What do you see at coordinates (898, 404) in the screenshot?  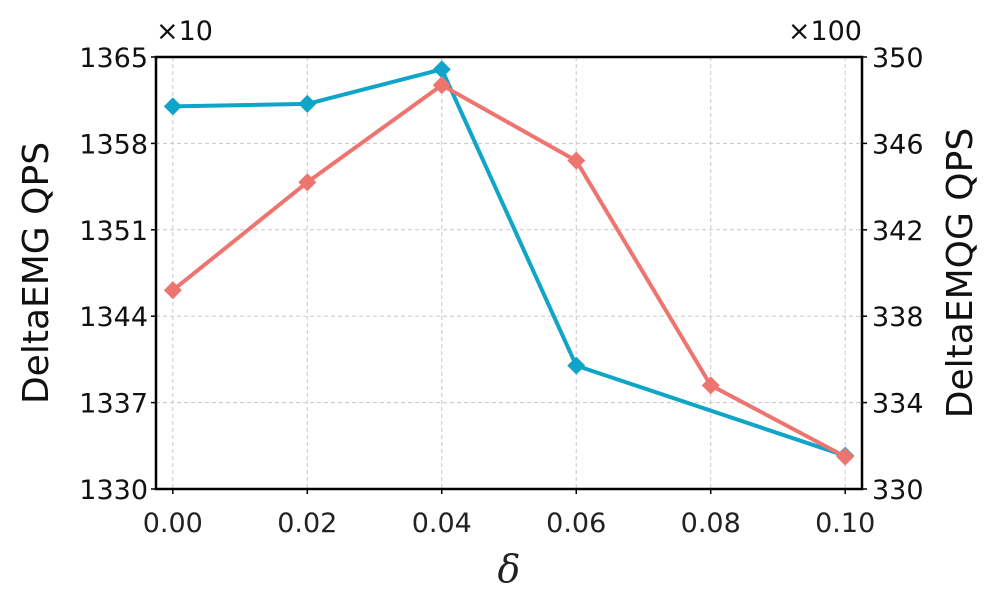 I see `y-right-tick-label: 334` at bounding box center [898, 404].